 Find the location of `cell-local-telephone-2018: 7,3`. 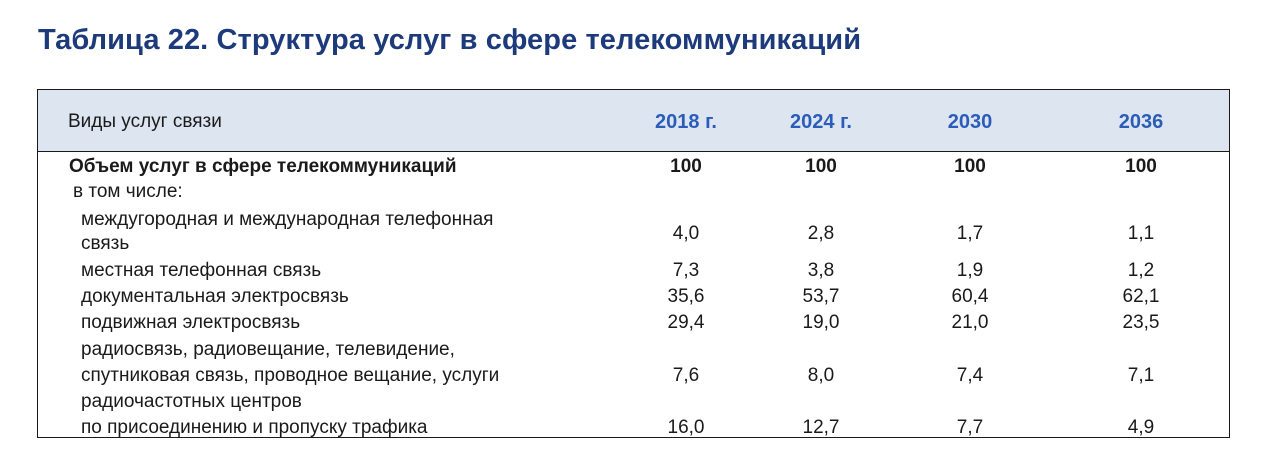

cell-local-telephone-2018: 7,3 is located at coordinates (686, 270).